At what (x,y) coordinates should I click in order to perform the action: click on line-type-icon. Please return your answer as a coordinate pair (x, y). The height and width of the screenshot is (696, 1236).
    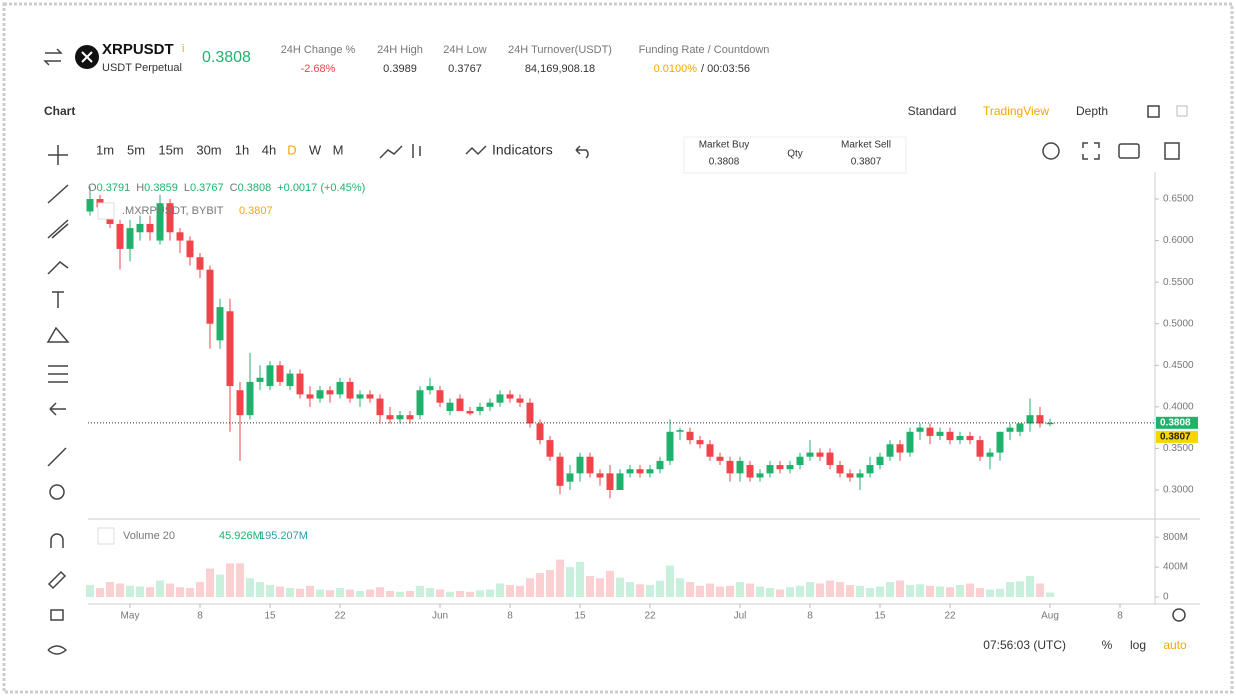
    Looking at the image, I should click on (391, 152).